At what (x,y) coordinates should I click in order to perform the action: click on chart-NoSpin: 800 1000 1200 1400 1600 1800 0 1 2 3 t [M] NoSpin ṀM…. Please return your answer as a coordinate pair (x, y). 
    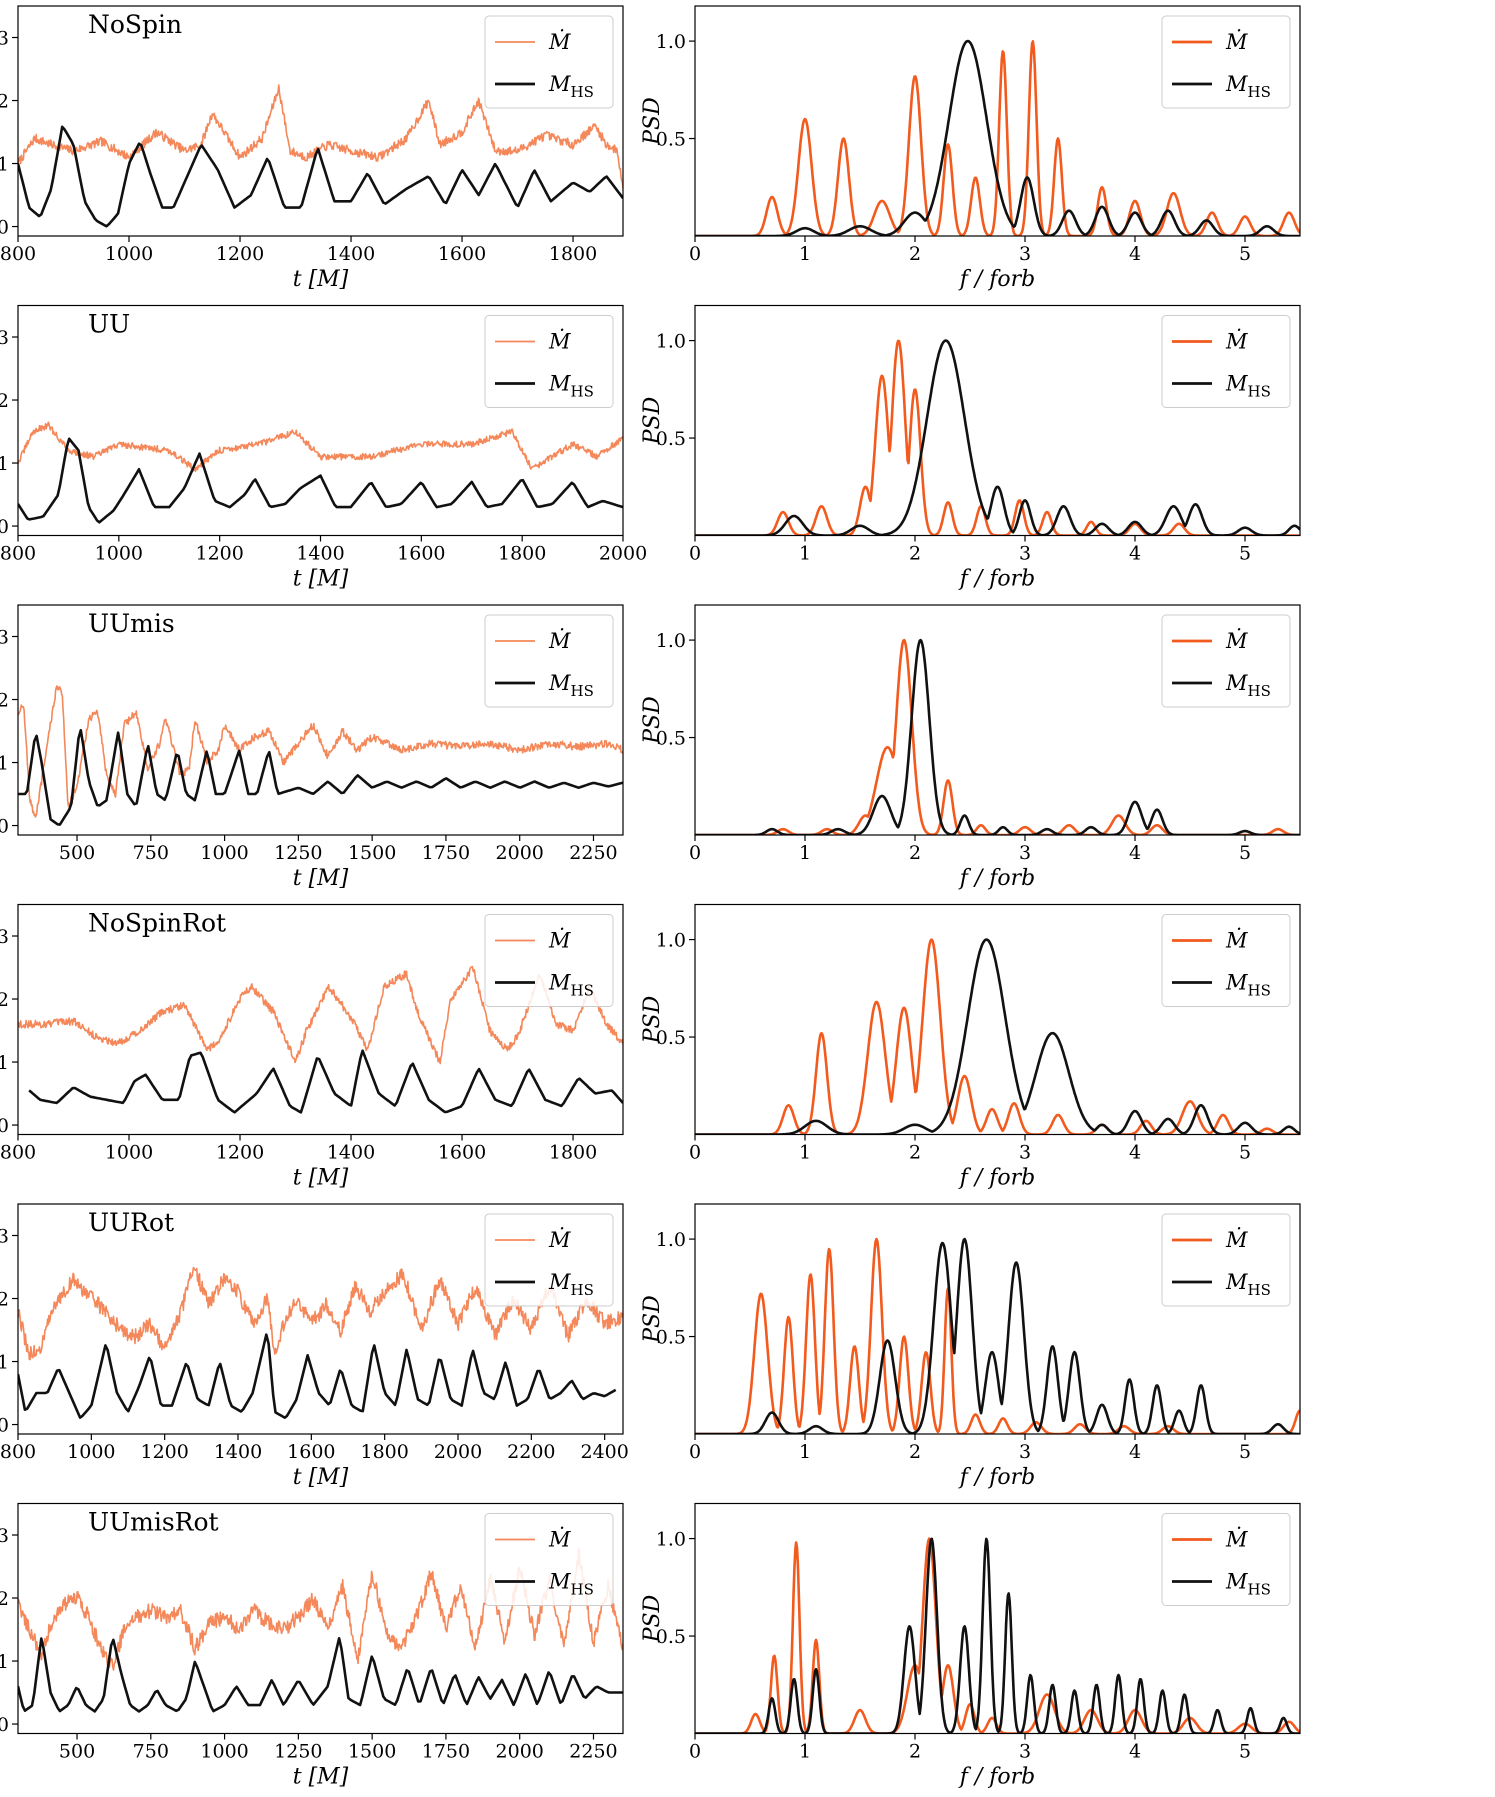
    Looking at the image, I should click on (312, 148).